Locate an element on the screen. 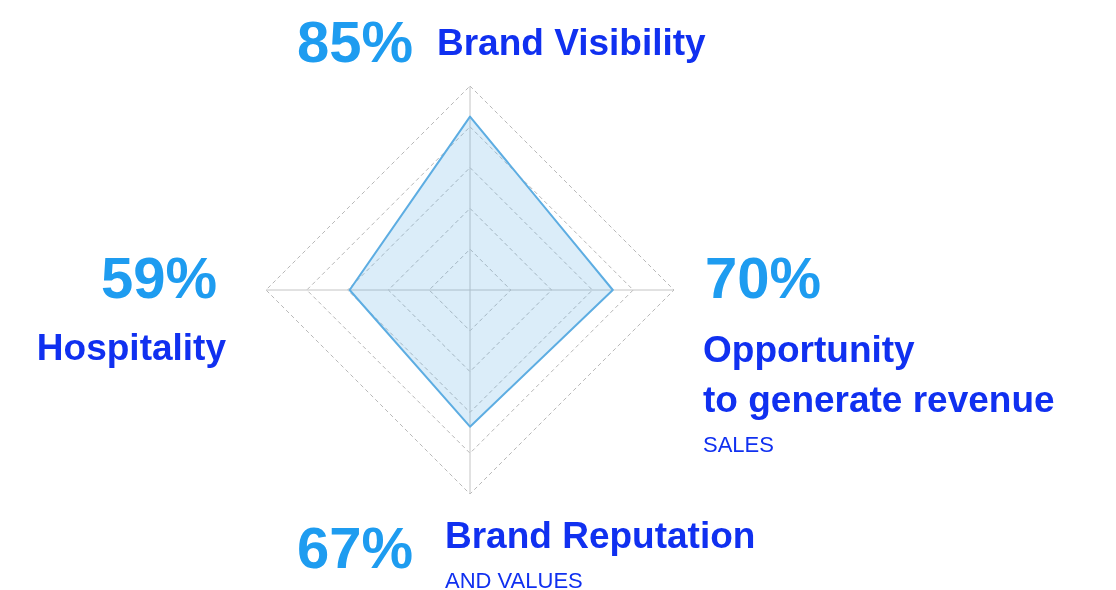 The image size is (1116, 590). spoke-label: Brand Reputation AND VALUES is located at coordinates (600, 552).